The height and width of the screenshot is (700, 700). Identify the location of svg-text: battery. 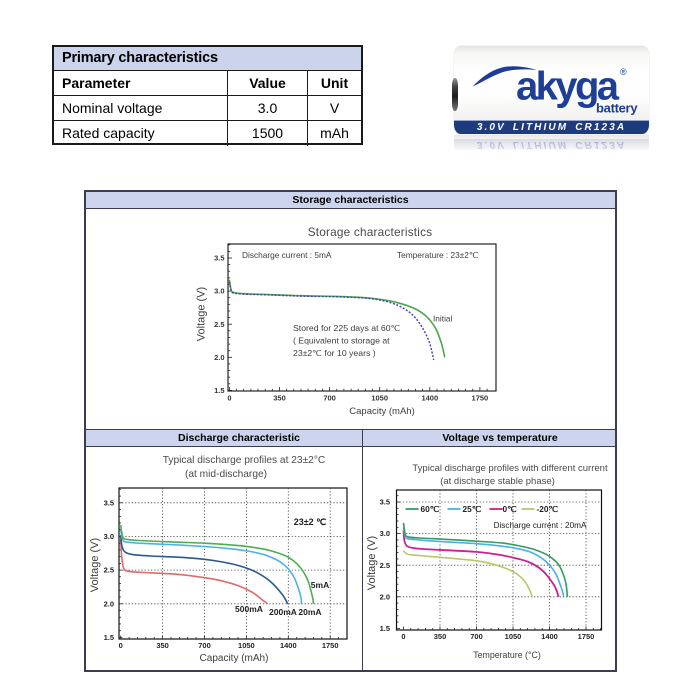
(617, 108).